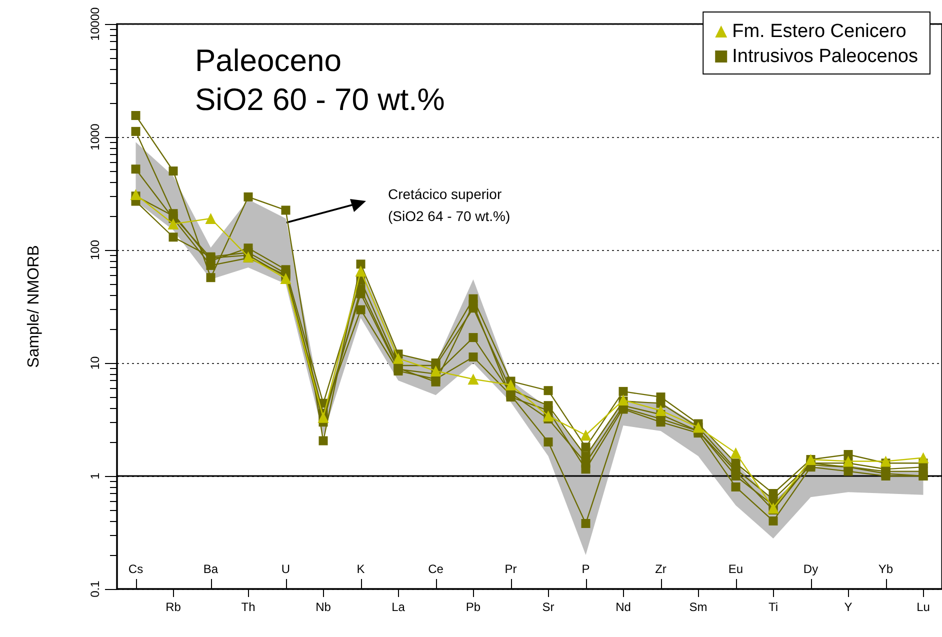 Image resolution: width=942 pixels, height=637 pixels. I want to click on x-tick-label: Pr, so click(510, 569).